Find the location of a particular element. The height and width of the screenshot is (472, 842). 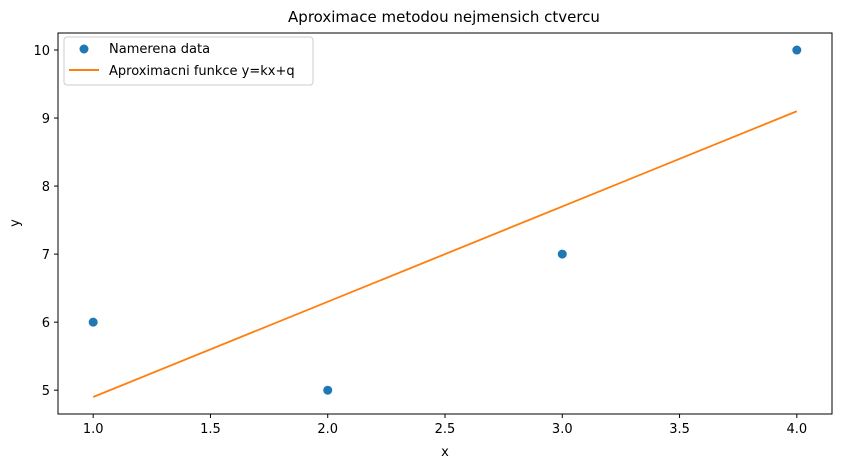

x-tick-label: 3.5 is located at coordinates (679, 429).